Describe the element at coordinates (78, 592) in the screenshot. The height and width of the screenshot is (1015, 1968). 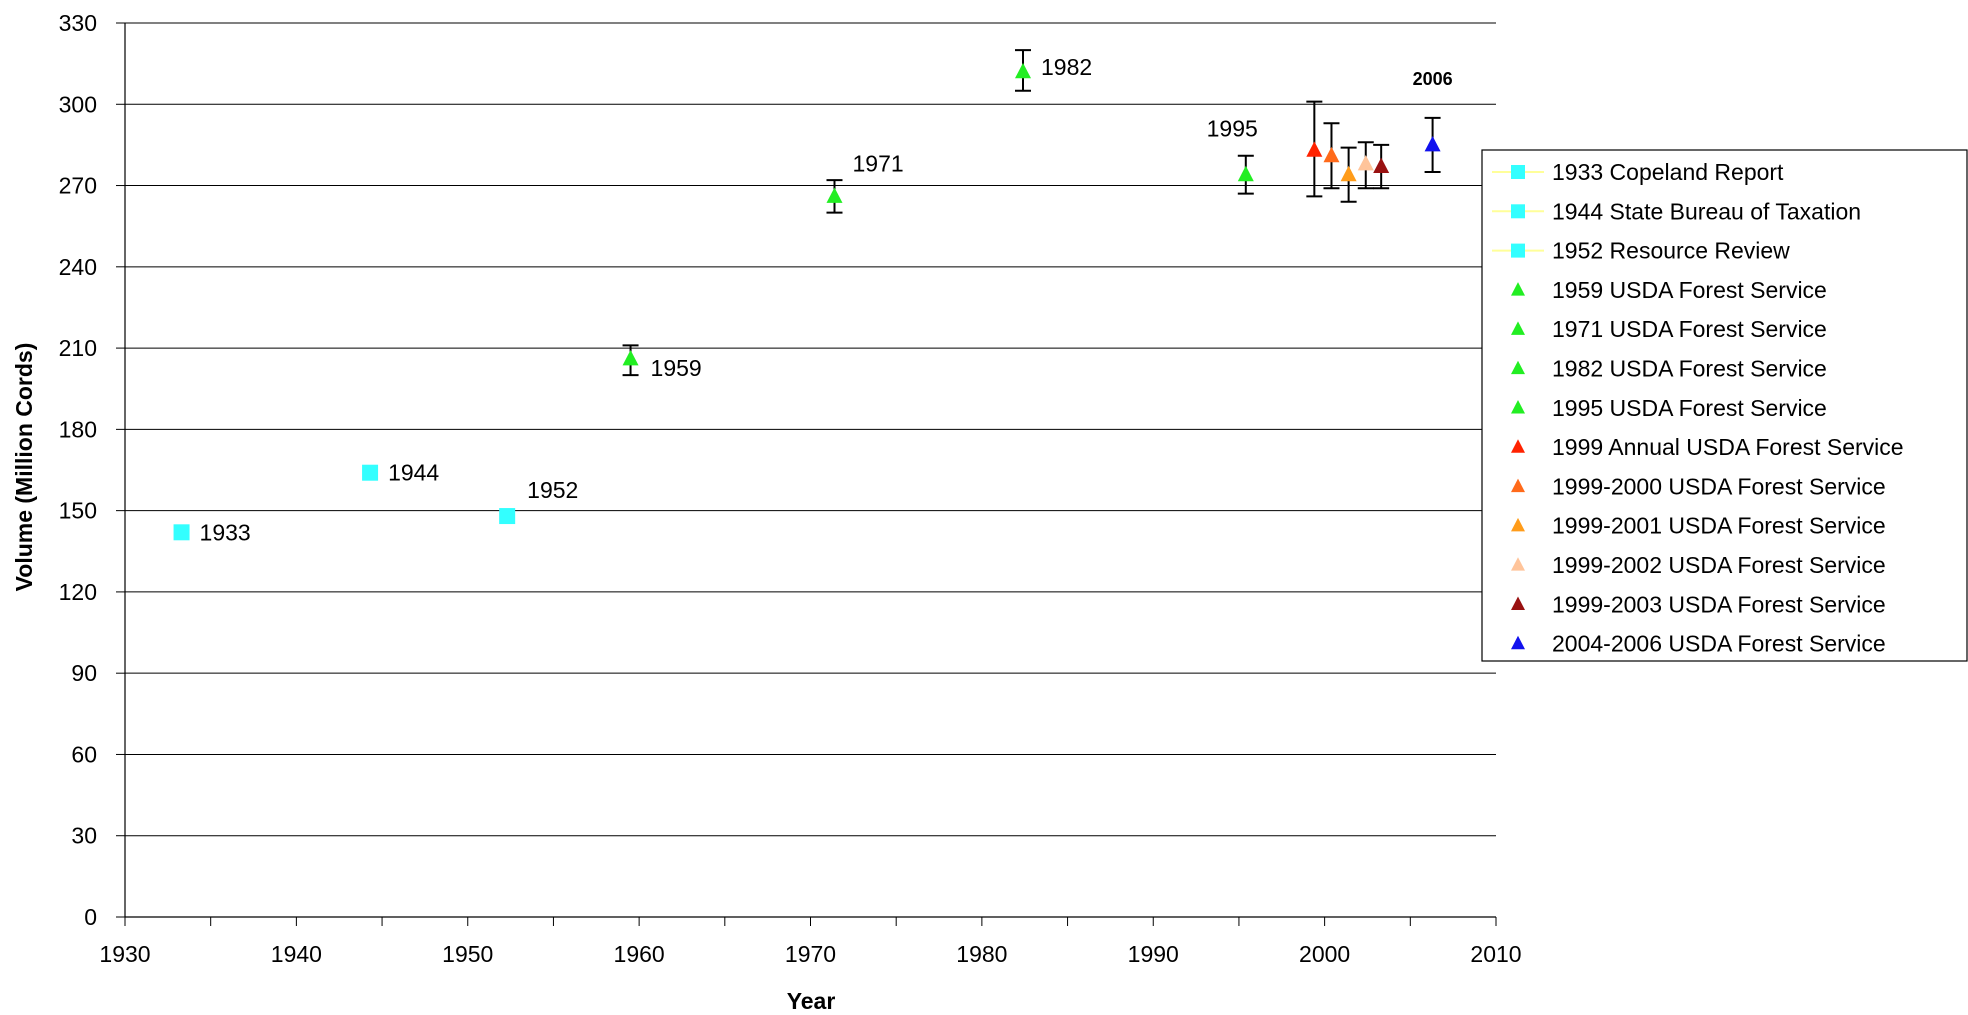
I see `y-tick-label: 120` at that location.